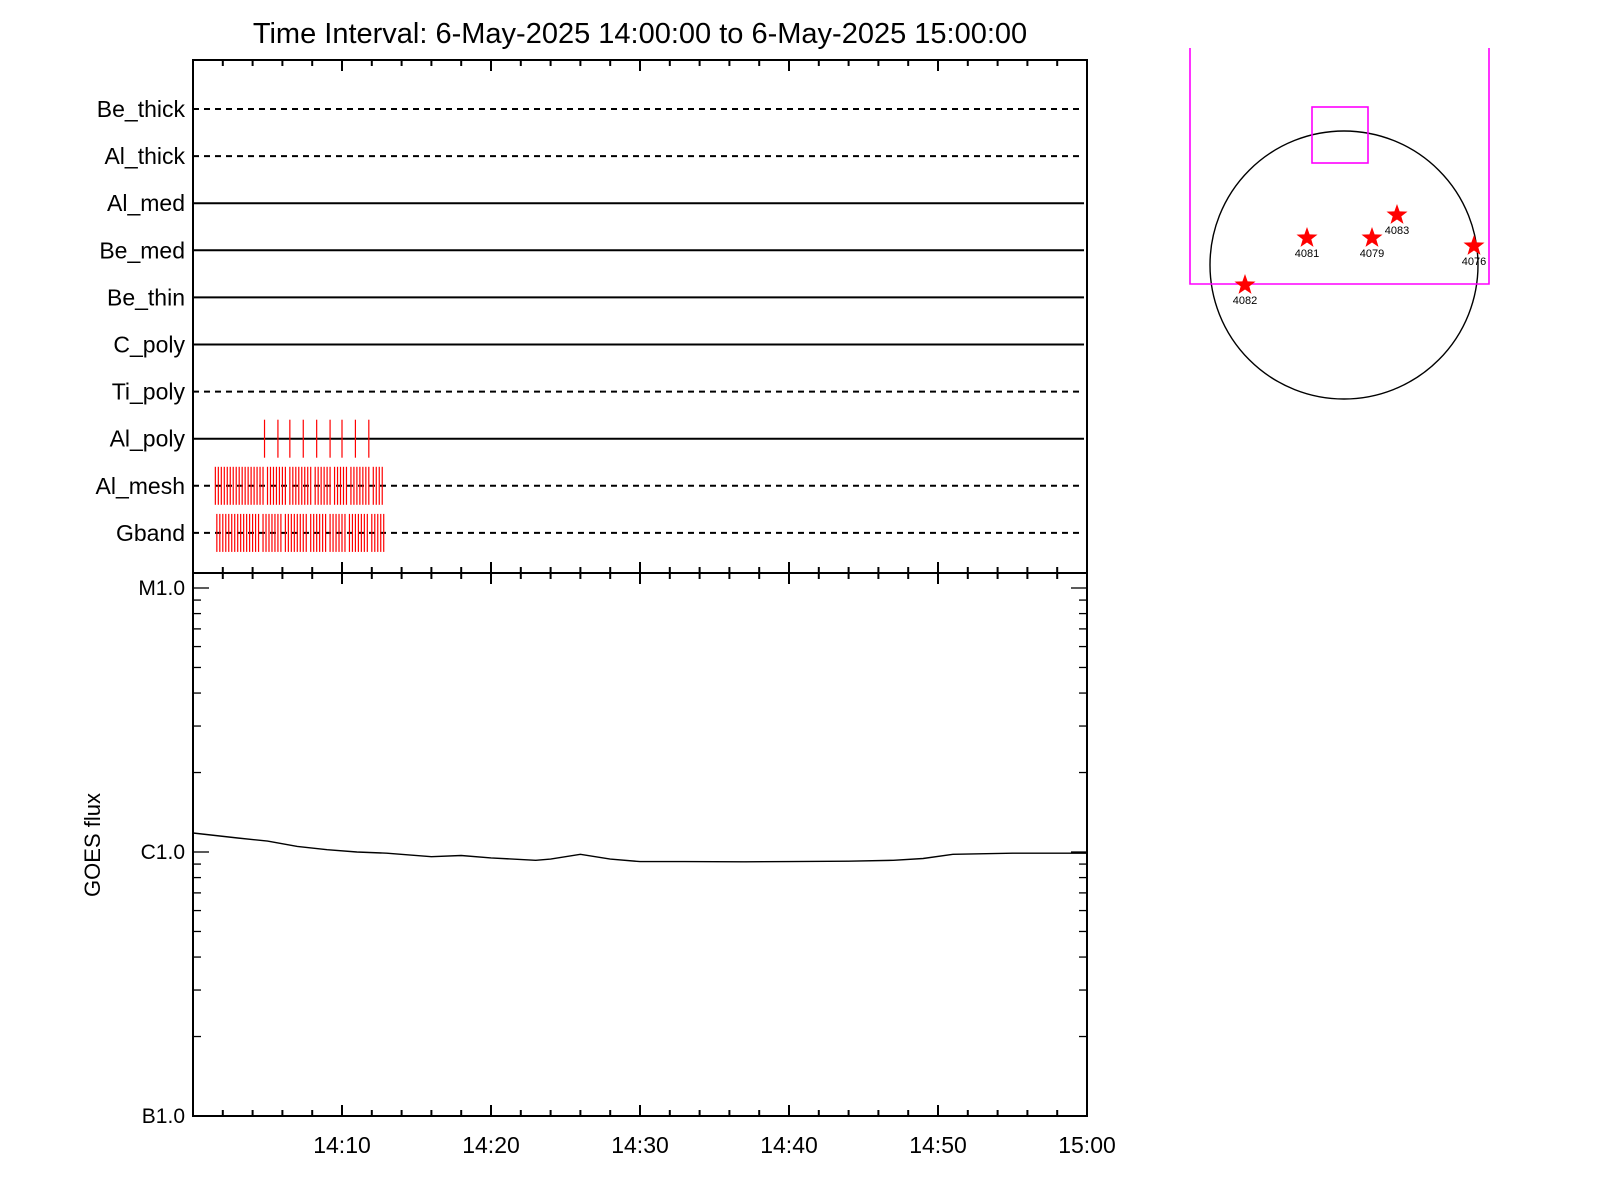  What do you see at coordinates (1340, 135) in the screenshot?
I see `instrument-subfield-box` at bounding box center [1340, 135].